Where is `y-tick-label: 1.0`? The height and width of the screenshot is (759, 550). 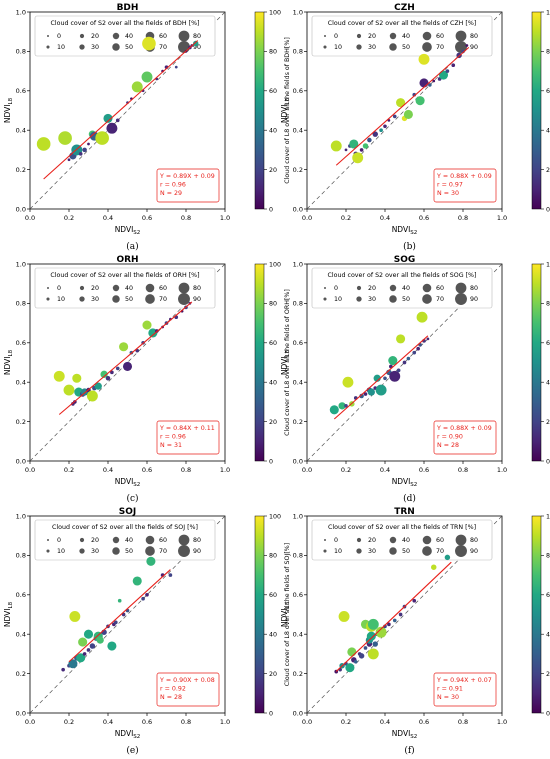 y-tick-label: 1.0 is located at coordinates (298, 516).